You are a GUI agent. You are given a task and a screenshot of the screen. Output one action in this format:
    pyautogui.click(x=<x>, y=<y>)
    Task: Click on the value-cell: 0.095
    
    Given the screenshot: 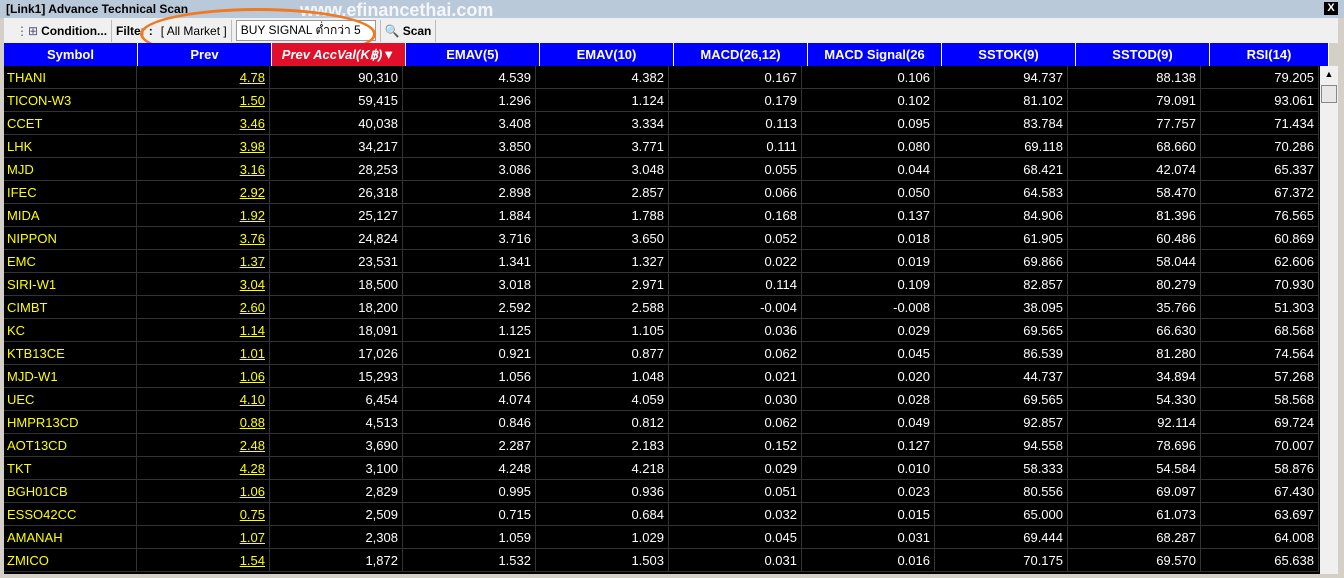 What is the action you would take?
    pyautogui.click(x=868, y=123)
    